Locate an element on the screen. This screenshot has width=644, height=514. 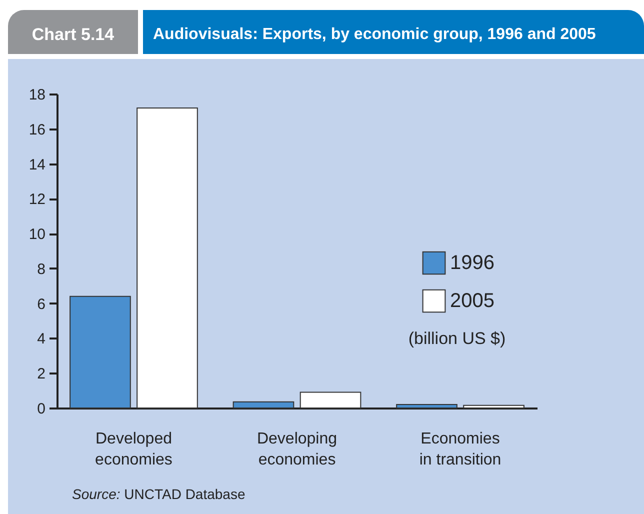
y-tick-label: 12 is located at coordinates (37, 199).